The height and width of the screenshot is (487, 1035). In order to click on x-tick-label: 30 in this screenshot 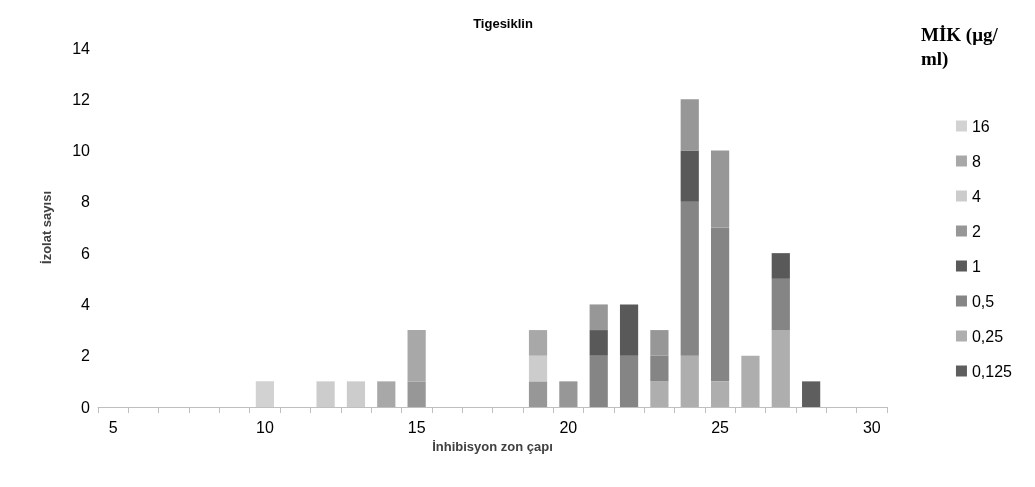, I will do `click(871, 427)`.